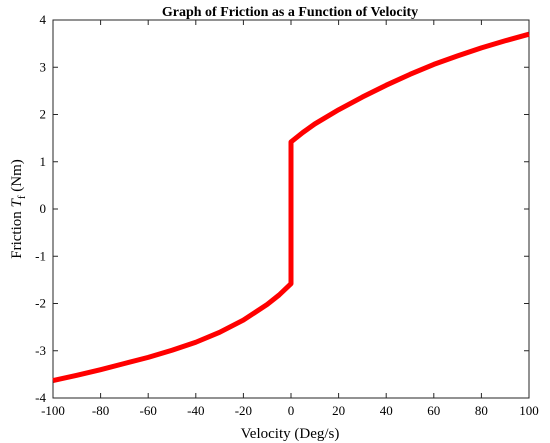  I want to click on y-axis-label-prefix: Friction, so click(17, 233).